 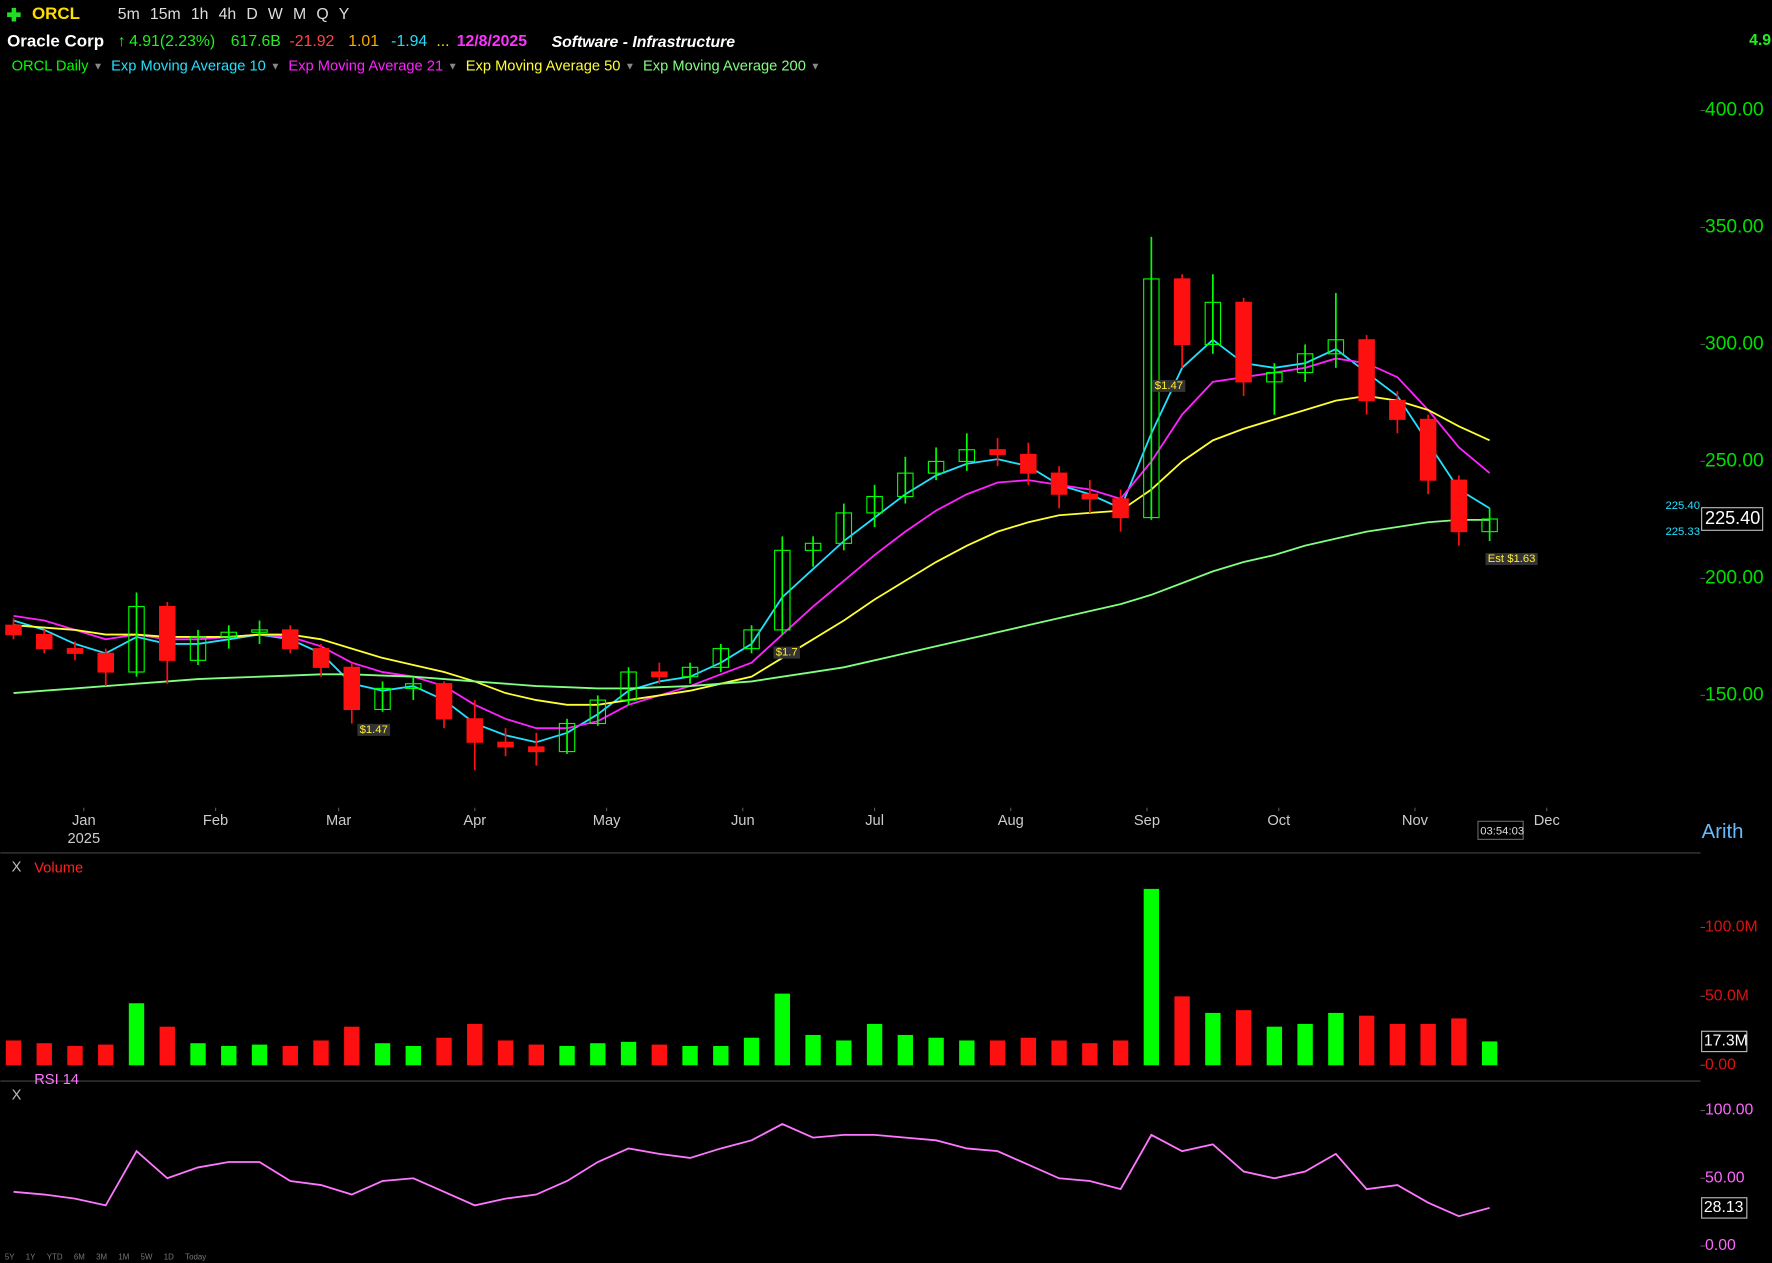 What do you see at coordinates (1723, 832) in the screenshot?
I see `scale-mode: Arith` at bounding box center [1723, 832].